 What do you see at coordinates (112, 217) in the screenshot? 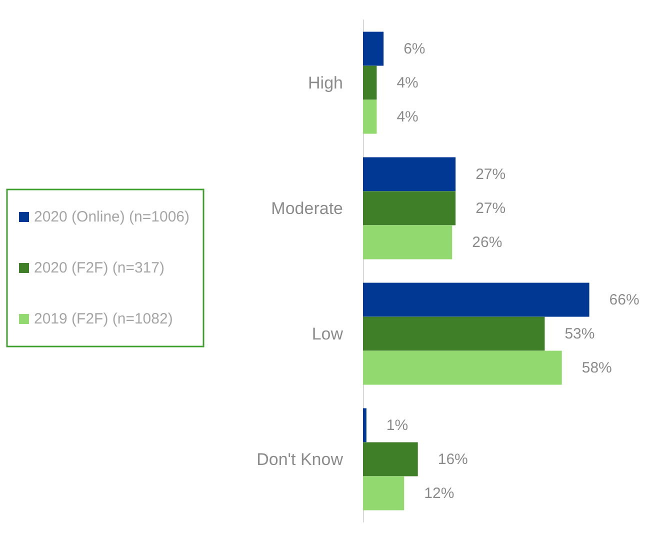
I see `legend-label: 2020 (Online) (n=1006)` at bounding box center [112, 217].